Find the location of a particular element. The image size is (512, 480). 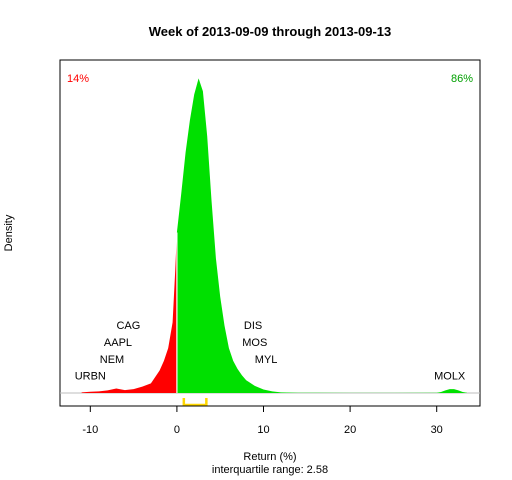

chart-title: Week of 2013-09-09 through 2013-09-13 is located at coordinates (270, 31).